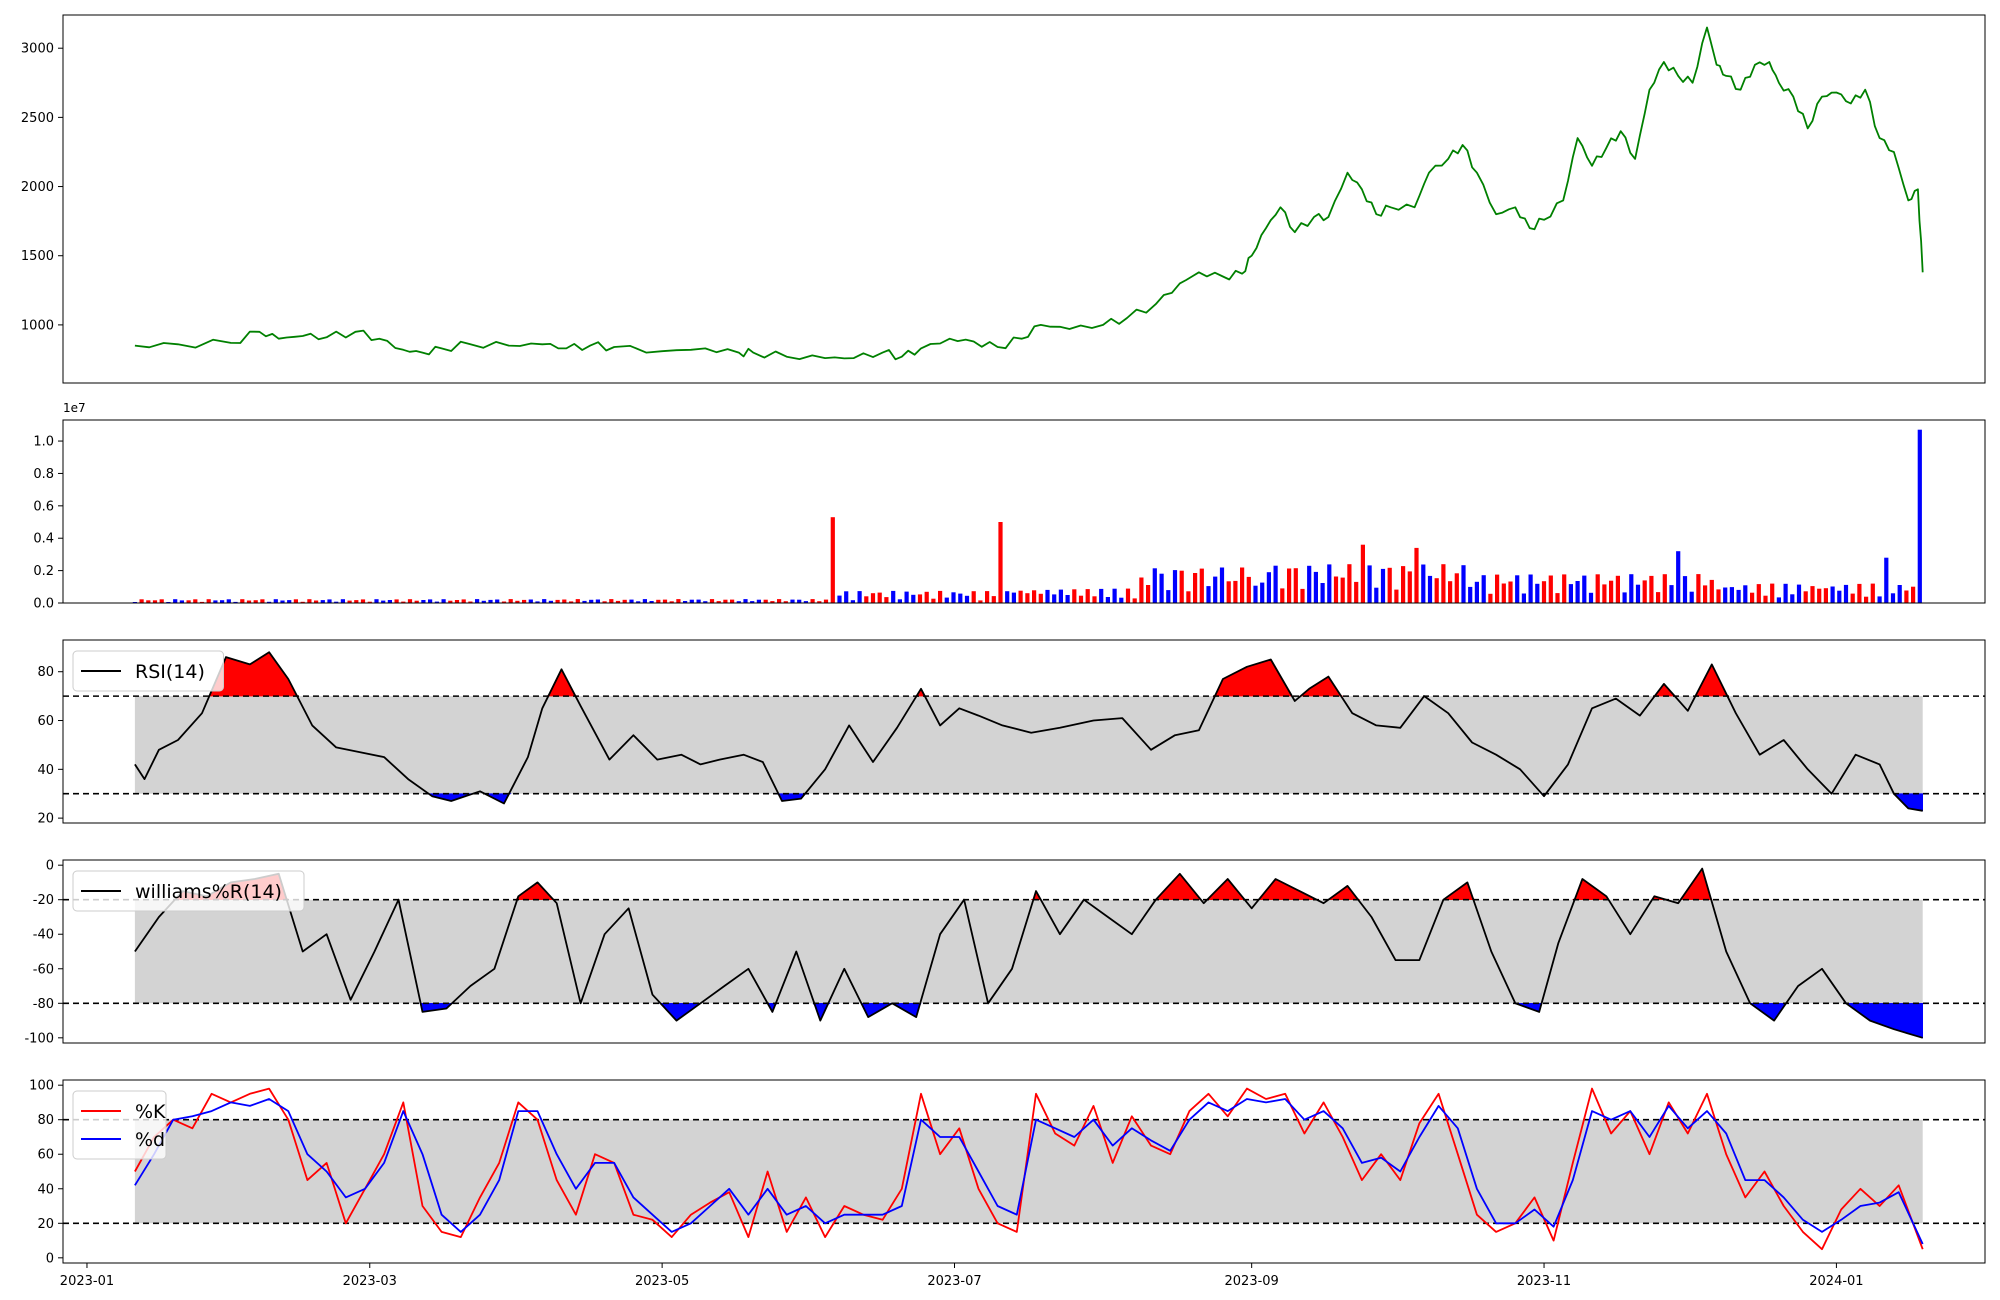  What do you see at coordinates (45, 1120) in the screenshot?
I see `y-tick-label-4-4: 80` at bounding box center [45, 1120].